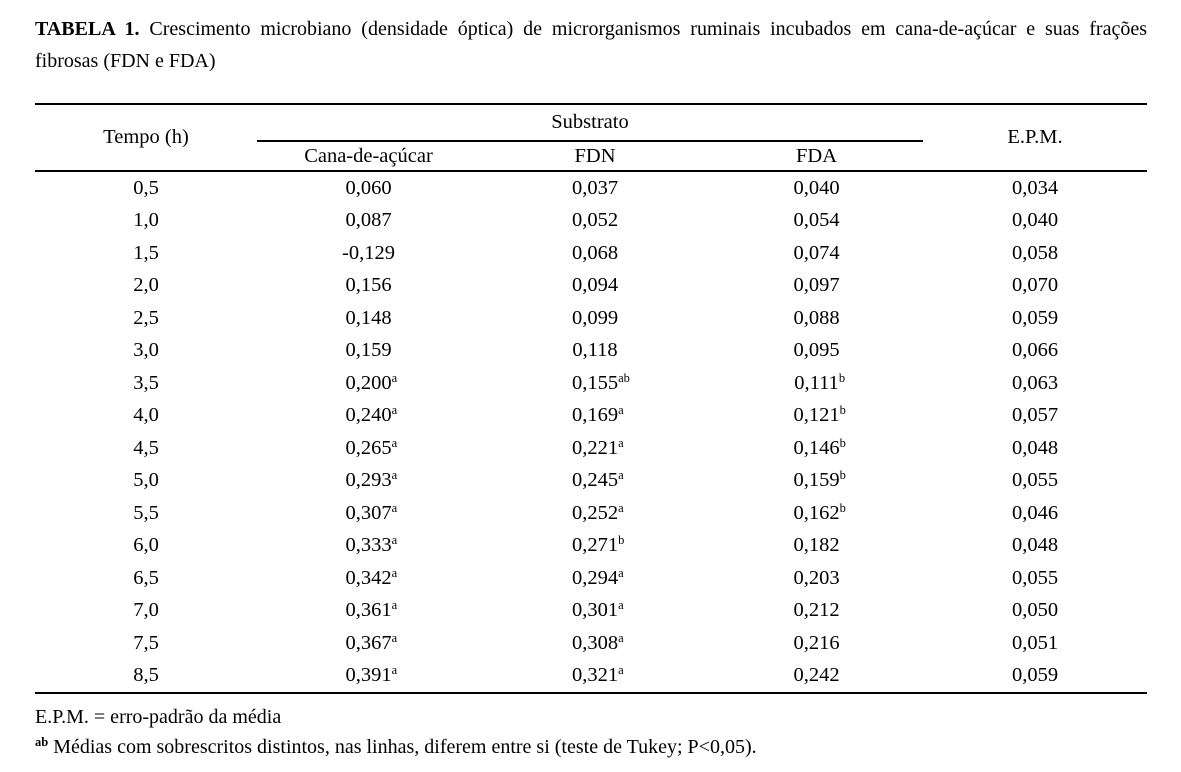 Image resolution: width=1181 pixels, height=772 pixels. What do you see at coordinates (371, 675) in the screenshot?
I see `cell-cana: 0,391a` at bounding box center [371, 675].